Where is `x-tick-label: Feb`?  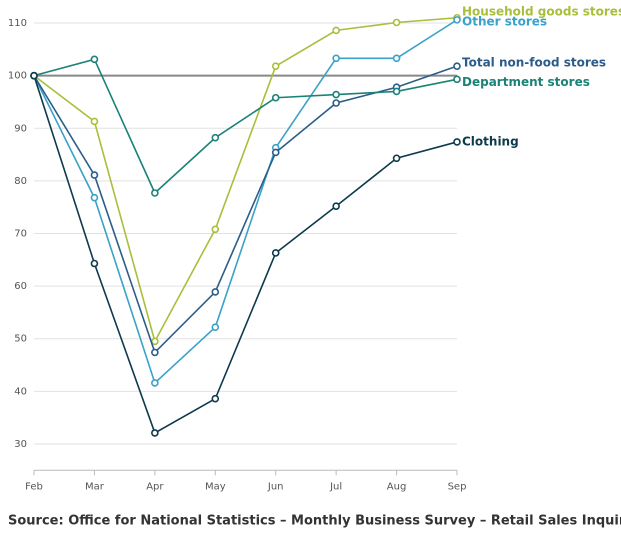 x-tick-label: Feb is located at coordinates (34, 486).